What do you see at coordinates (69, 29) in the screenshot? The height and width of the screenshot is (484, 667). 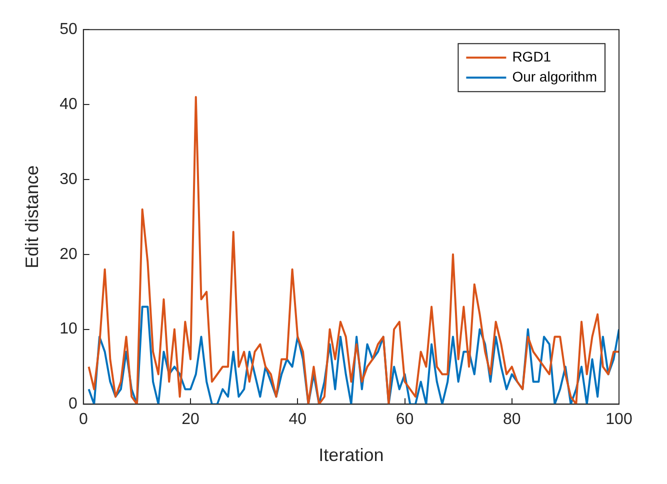 I see `y-tick-label: 50` at bounding box center [69, 29].